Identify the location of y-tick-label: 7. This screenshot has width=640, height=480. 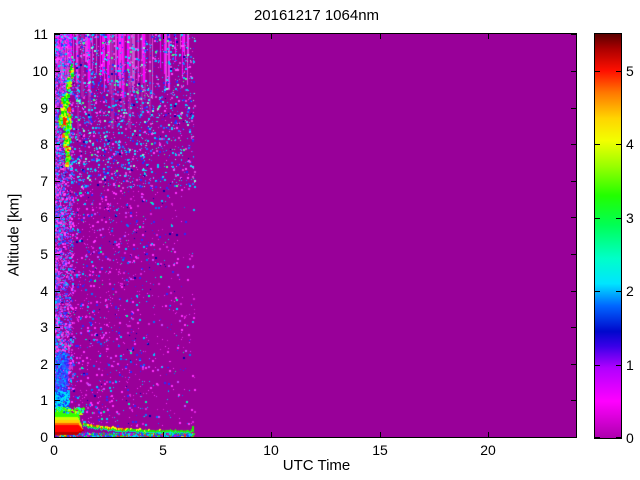
(44, 181).